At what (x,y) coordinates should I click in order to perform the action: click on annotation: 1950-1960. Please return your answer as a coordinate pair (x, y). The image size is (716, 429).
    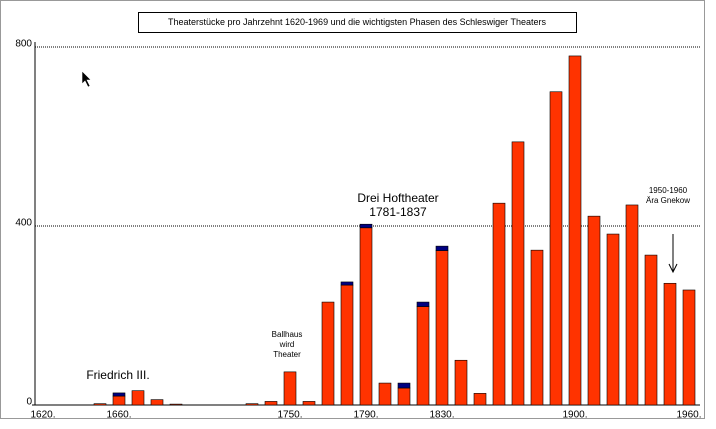
    Looking at the image, I should click on (668, 190).